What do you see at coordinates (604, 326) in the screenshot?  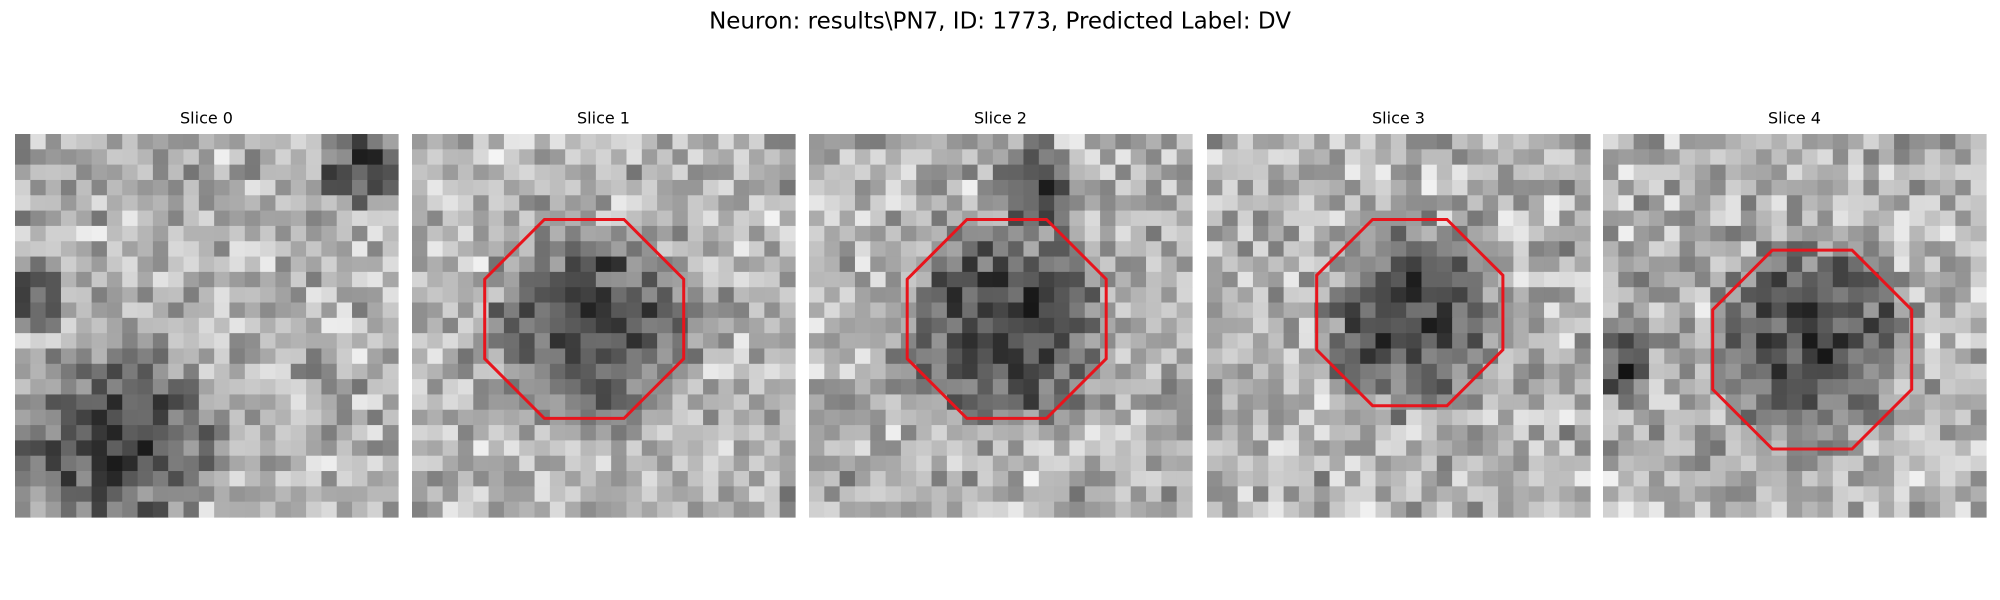 I see `slice-image` at bounding box center [604, 326].